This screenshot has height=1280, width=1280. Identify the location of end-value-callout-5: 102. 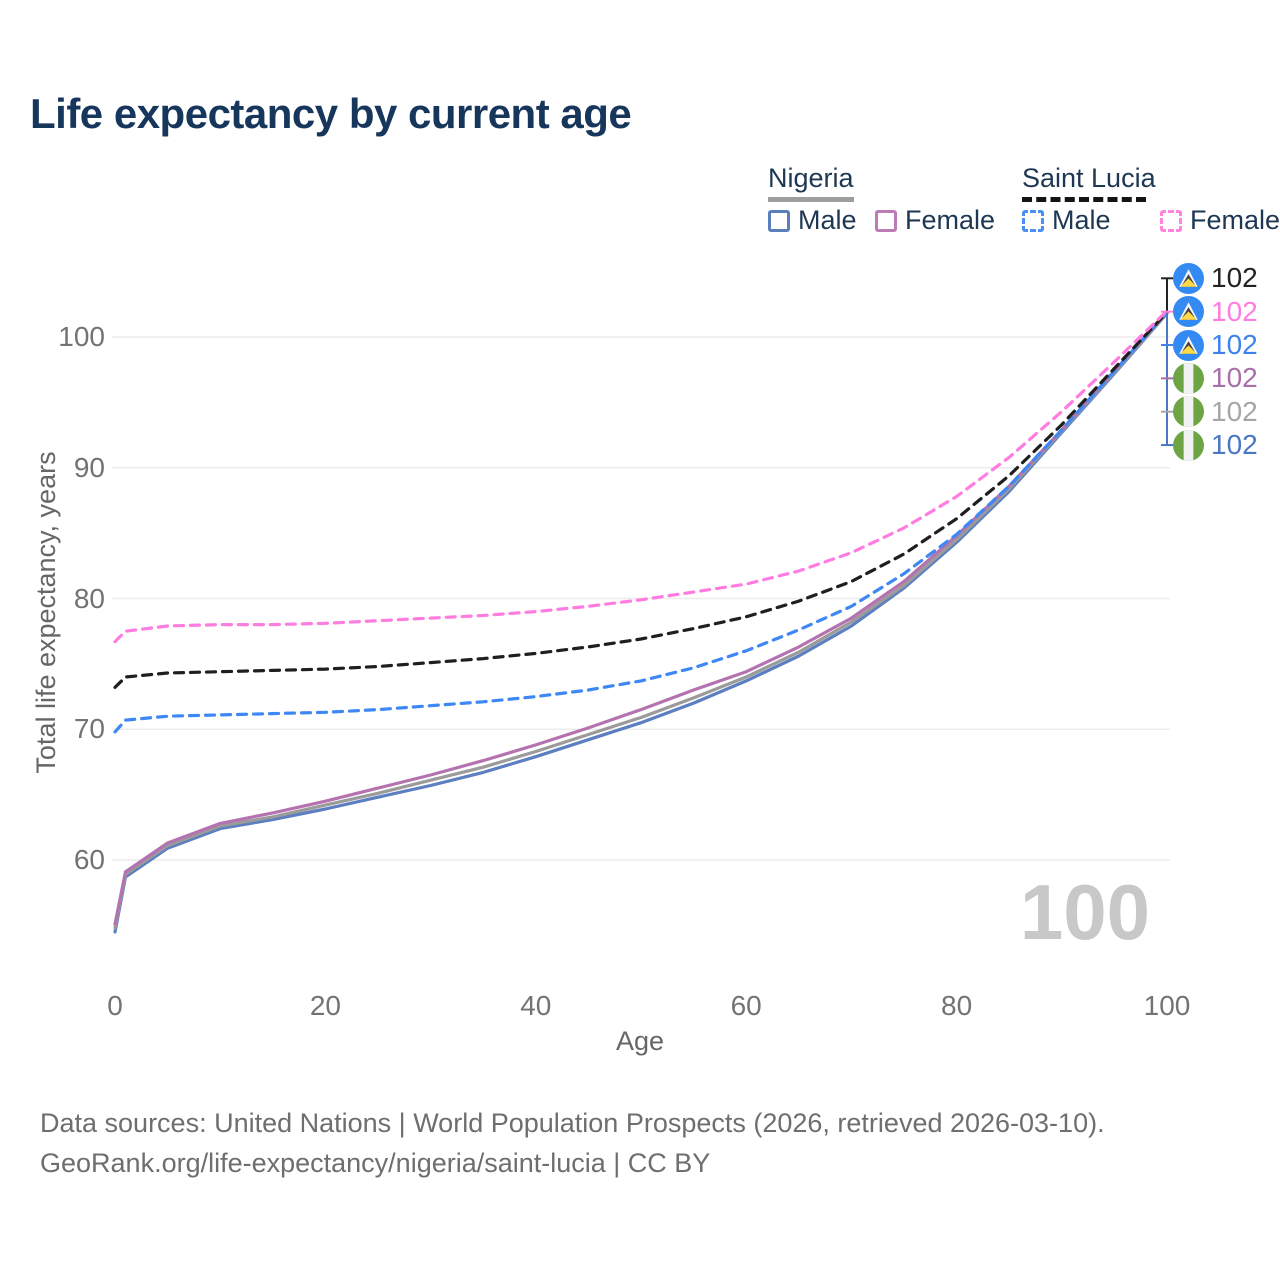
(1215, 445).